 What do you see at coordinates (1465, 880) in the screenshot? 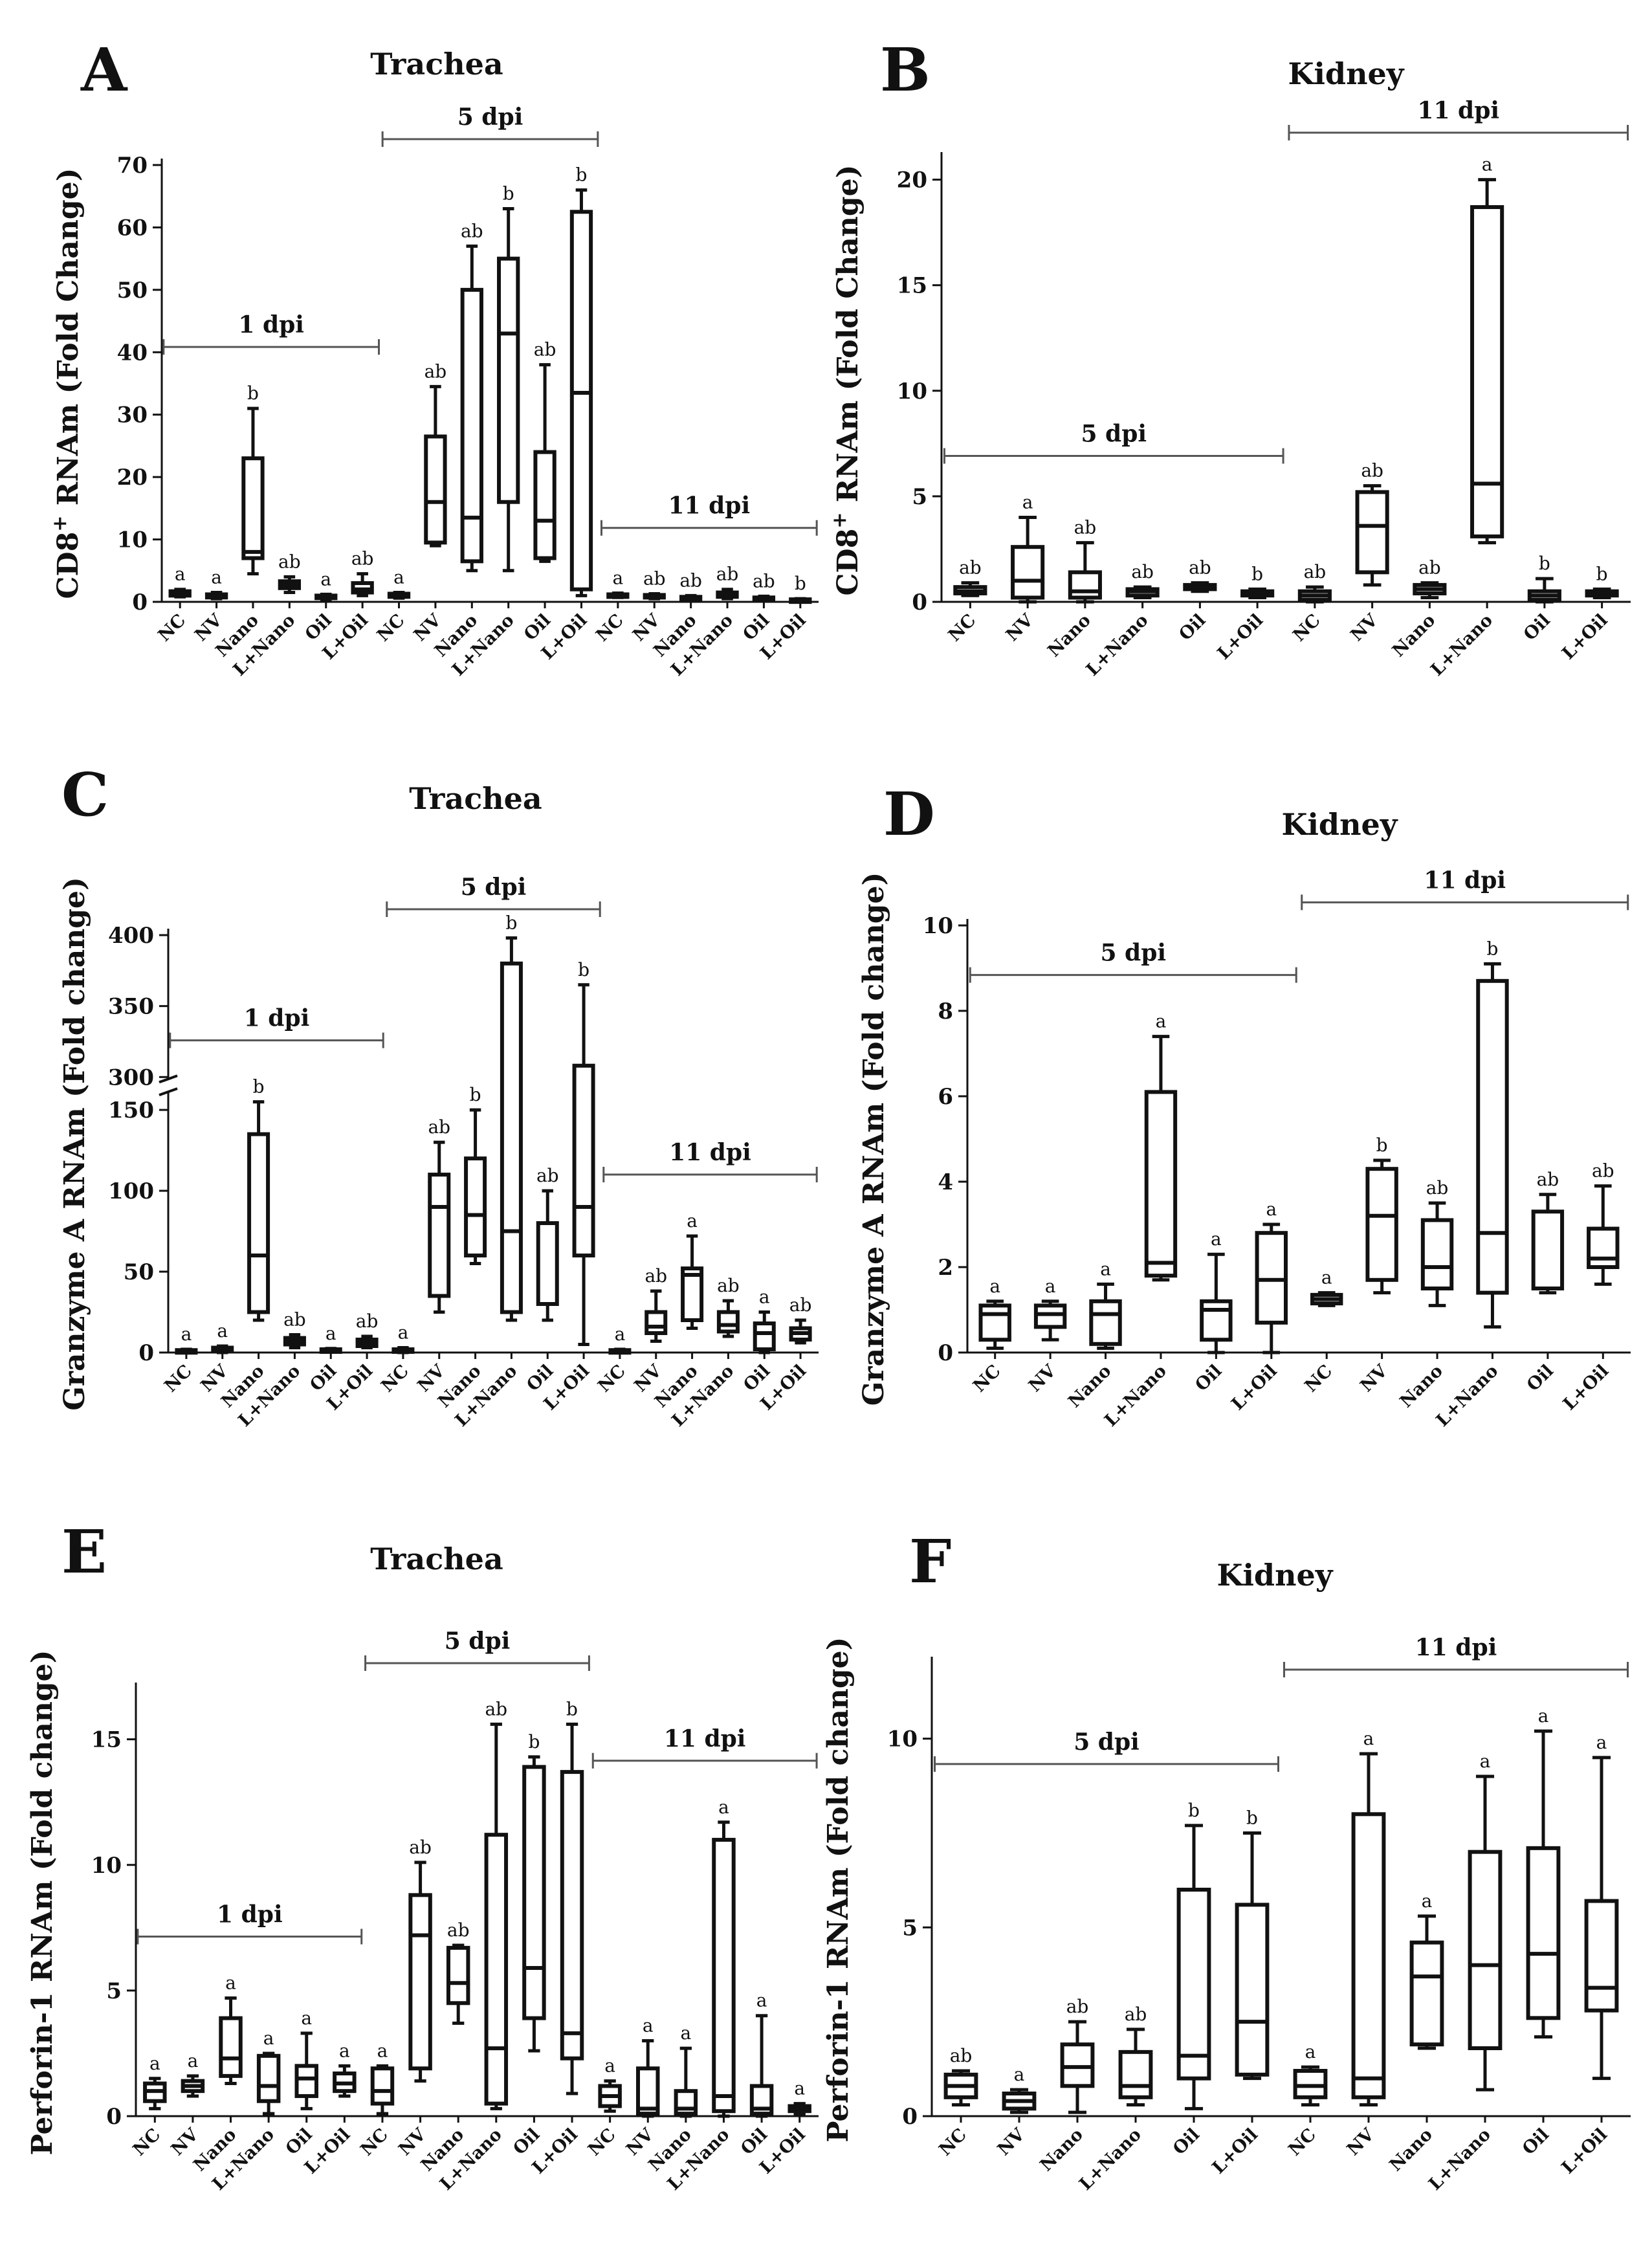
I see `group-bracket-label: 11 dpi` at bounding box center [1465, 880].